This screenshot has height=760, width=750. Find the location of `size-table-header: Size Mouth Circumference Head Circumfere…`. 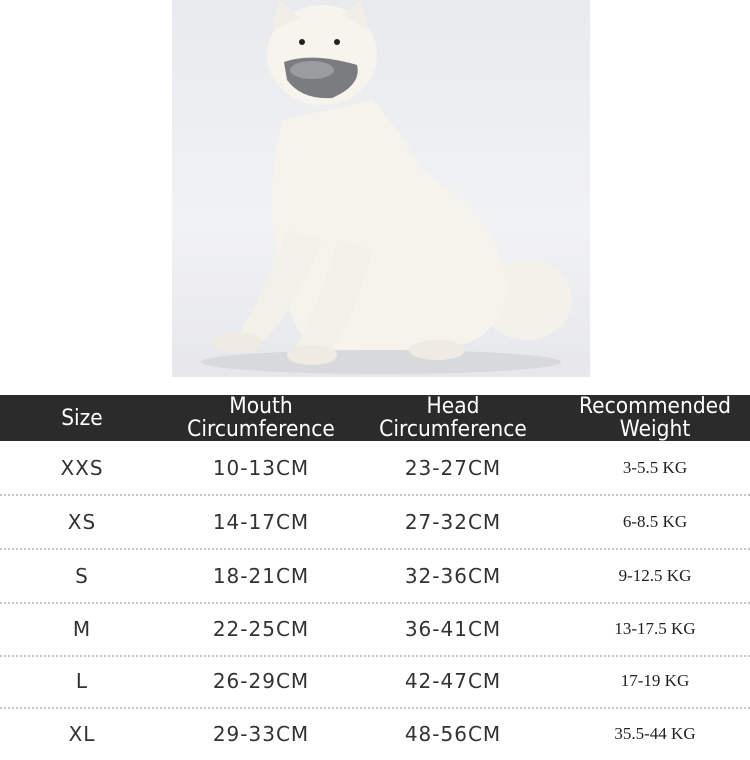

size-table-header: Size Mouth Circumference Head Circumfere… is located at coordinates (375, 418).